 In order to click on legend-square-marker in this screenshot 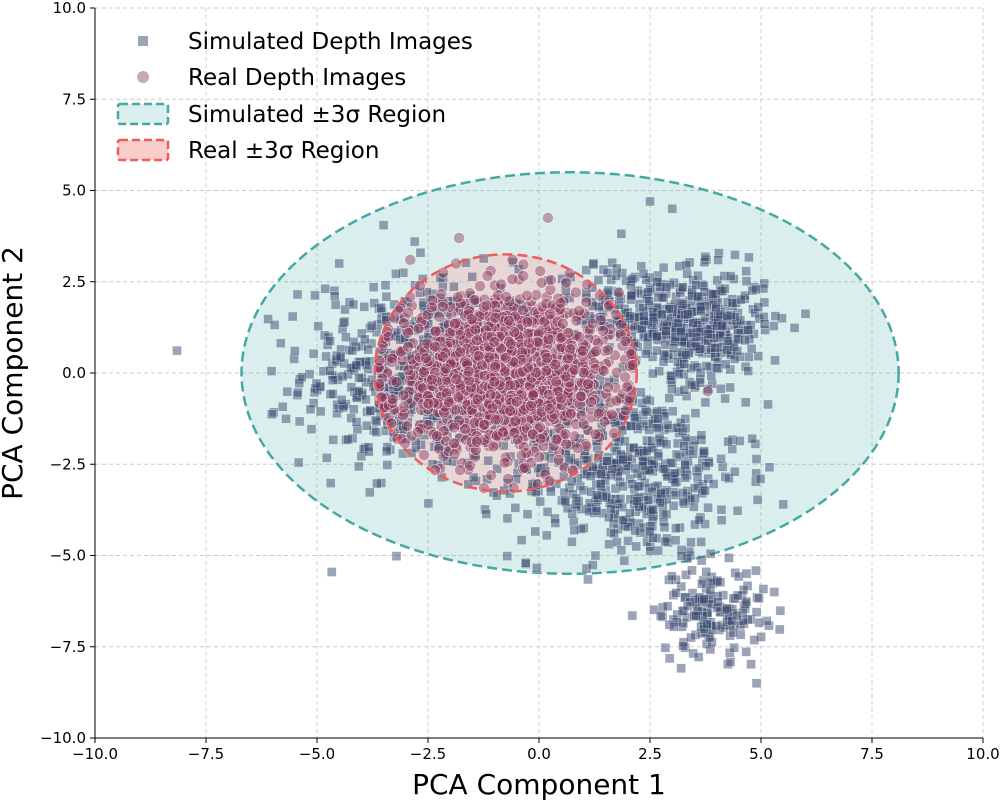, I will do `click(143, 41)`.